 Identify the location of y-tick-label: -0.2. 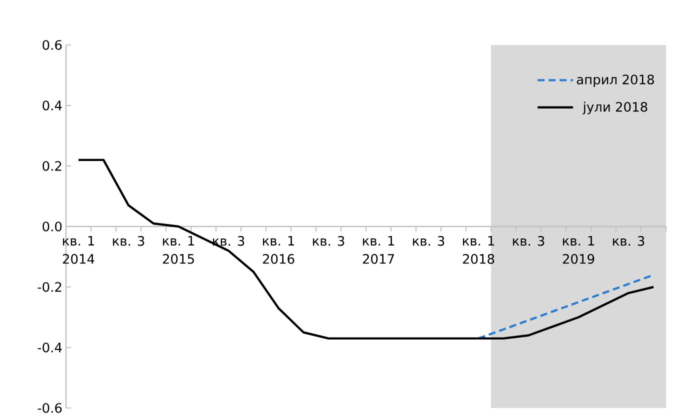
(50, 287).